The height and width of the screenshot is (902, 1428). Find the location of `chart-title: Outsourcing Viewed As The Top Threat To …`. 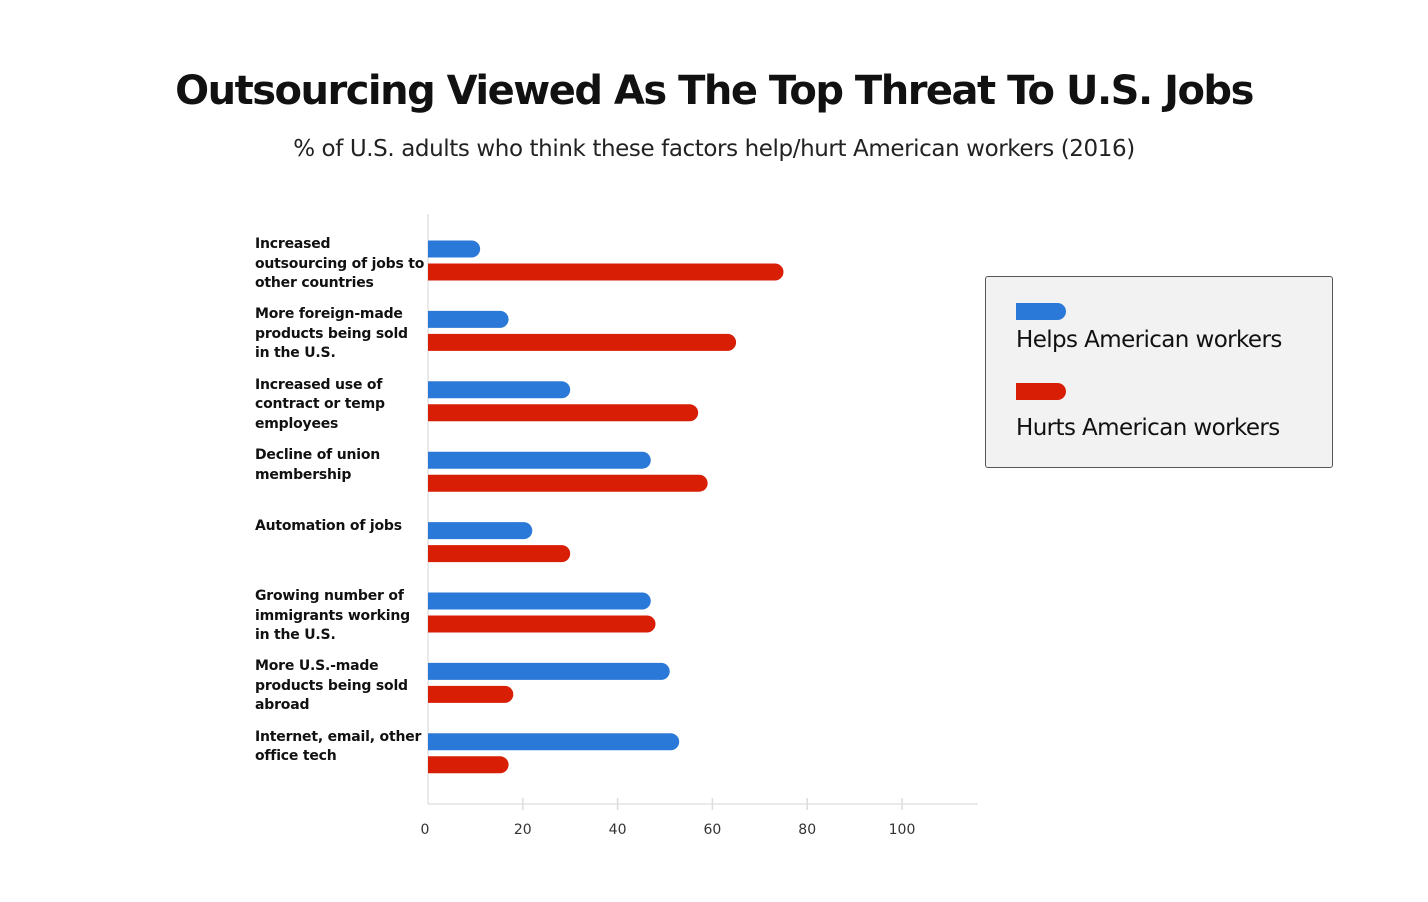

chart-title: Outsourcing Viewed As The Top Threat To … is located at coordinates (714, 91).